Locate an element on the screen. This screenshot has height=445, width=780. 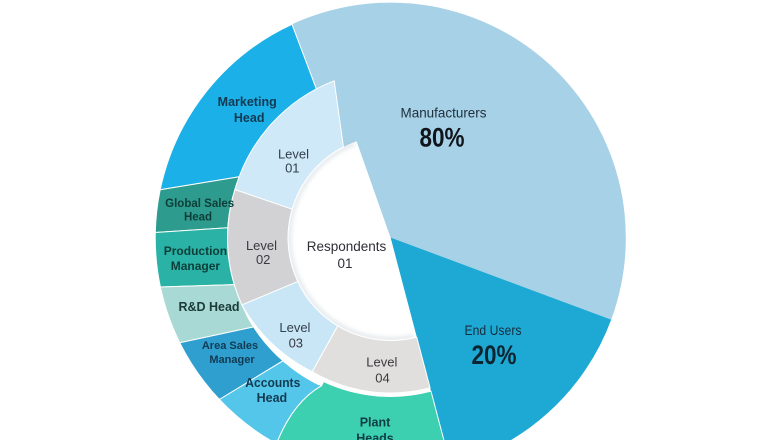
svg-text: 20% is located at coordinates (494, 355).